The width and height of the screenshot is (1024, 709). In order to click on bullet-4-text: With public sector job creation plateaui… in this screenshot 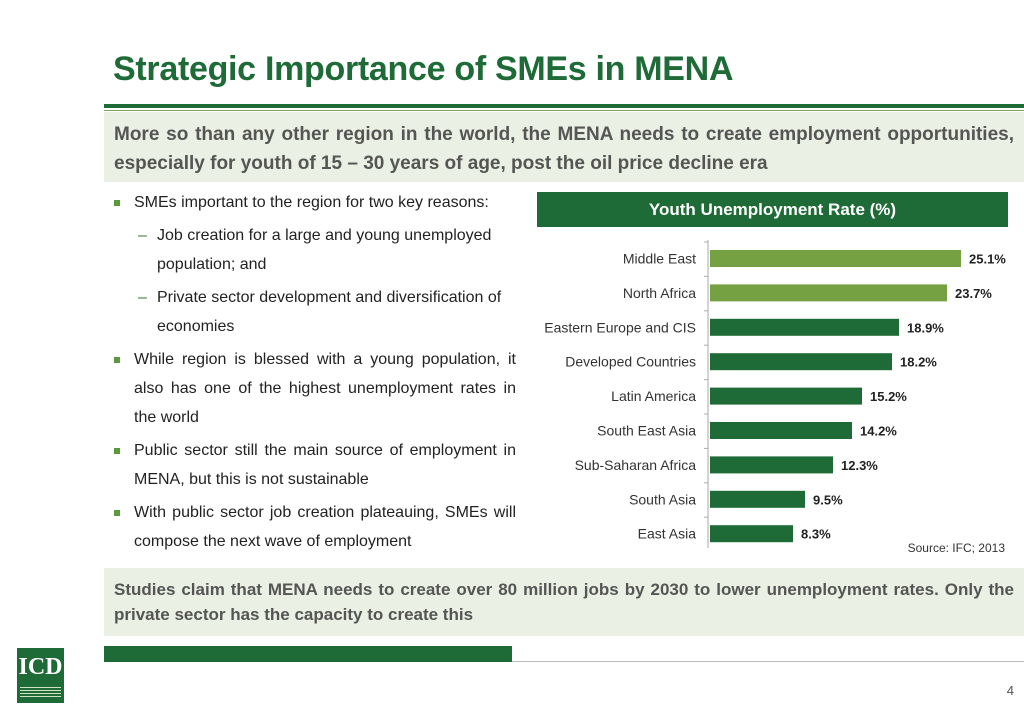, I will do `click(325, 527)`.